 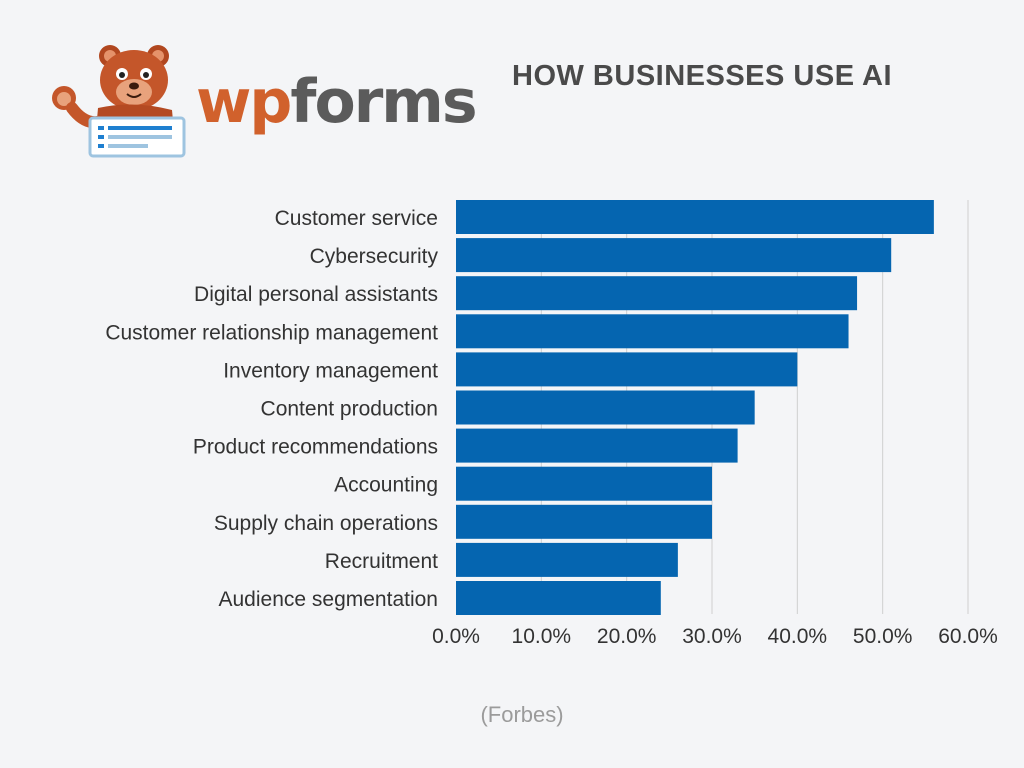 What do you see at coordinates (627, 636) in the screenshot?
I see `x-tick-label: 20.0%` at bounding box center [627, 636].